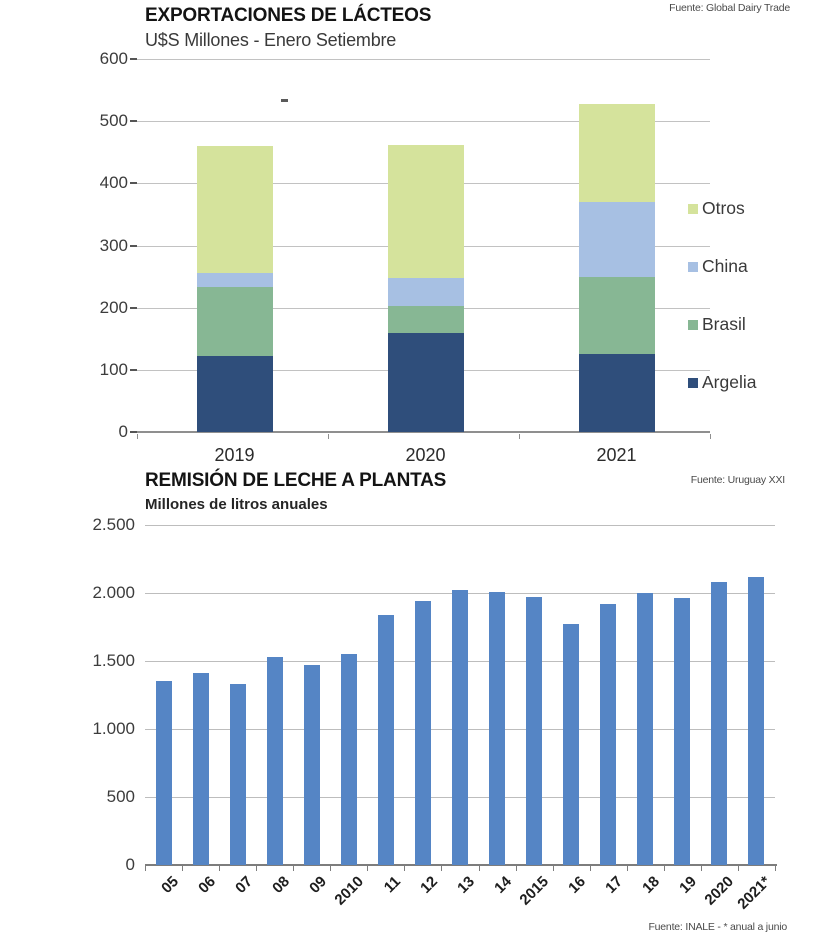 Image resolution: width=840 pixels, height=948 pixels. What do you see at coordinates (616, 455) in the screenshot?
I see `x-tick-label: 2021` at bounding box center [616, 455].